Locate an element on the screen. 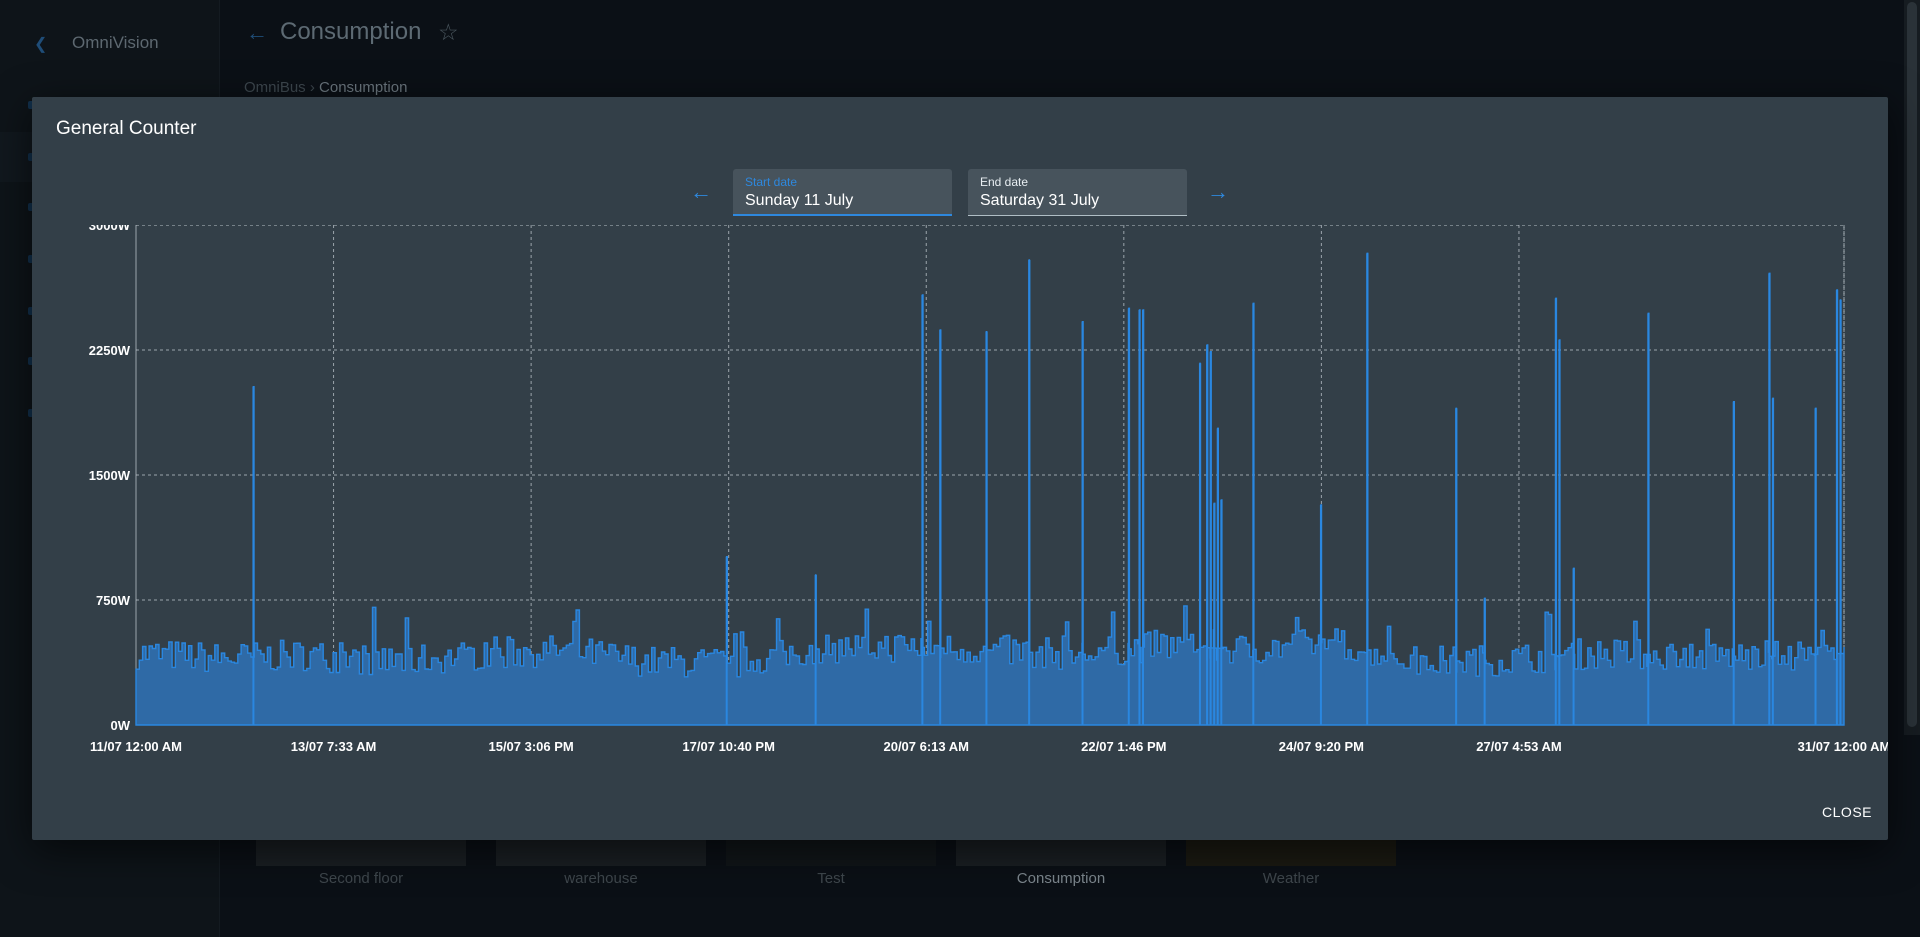 Image resolution: width=1920 pixels, height=937 pixels. dialog-title: General Counter is located at coordinates (126, 128).